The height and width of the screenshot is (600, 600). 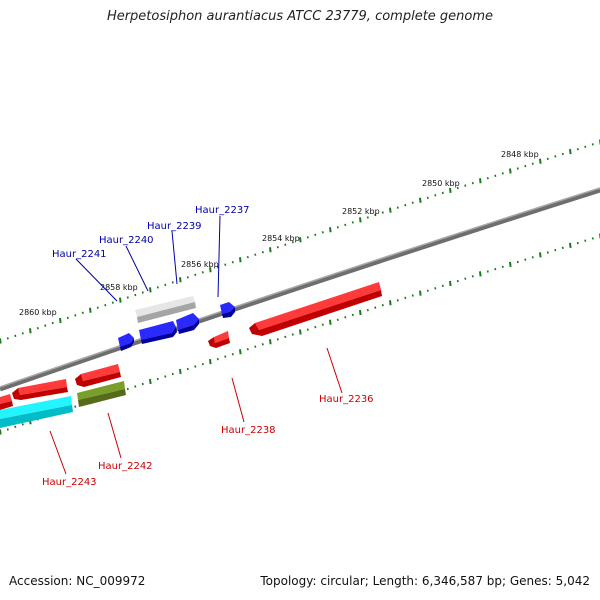 What do you see at coordinates (6, 402) in the screenshot?
I see `gene-edge-red` at bounding box center [6, 402].